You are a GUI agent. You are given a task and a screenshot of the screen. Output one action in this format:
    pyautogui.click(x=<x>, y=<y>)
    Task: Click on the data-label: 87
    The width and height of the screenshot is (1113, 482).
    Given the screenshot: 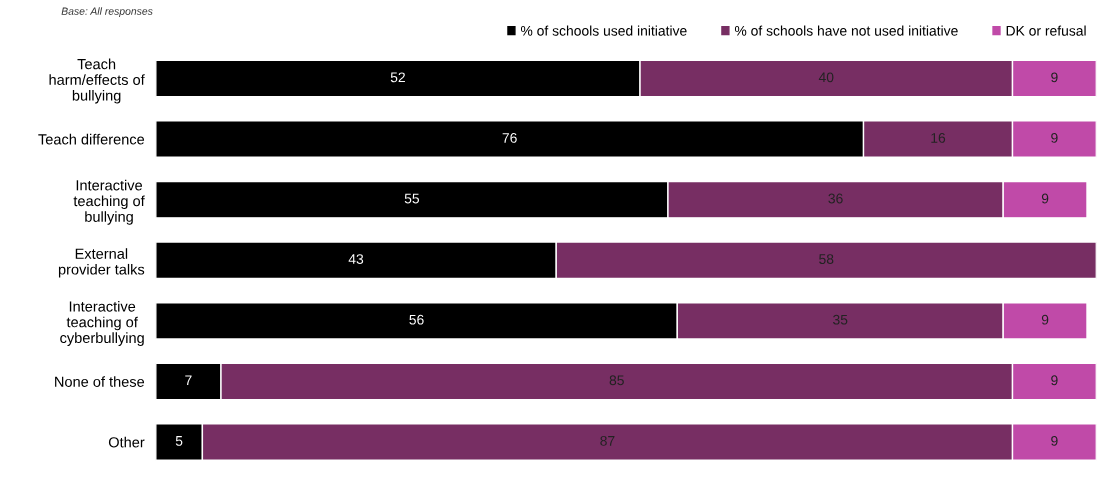 What is the action you would take?
    pyautogui.click(x=607, y=440)
    